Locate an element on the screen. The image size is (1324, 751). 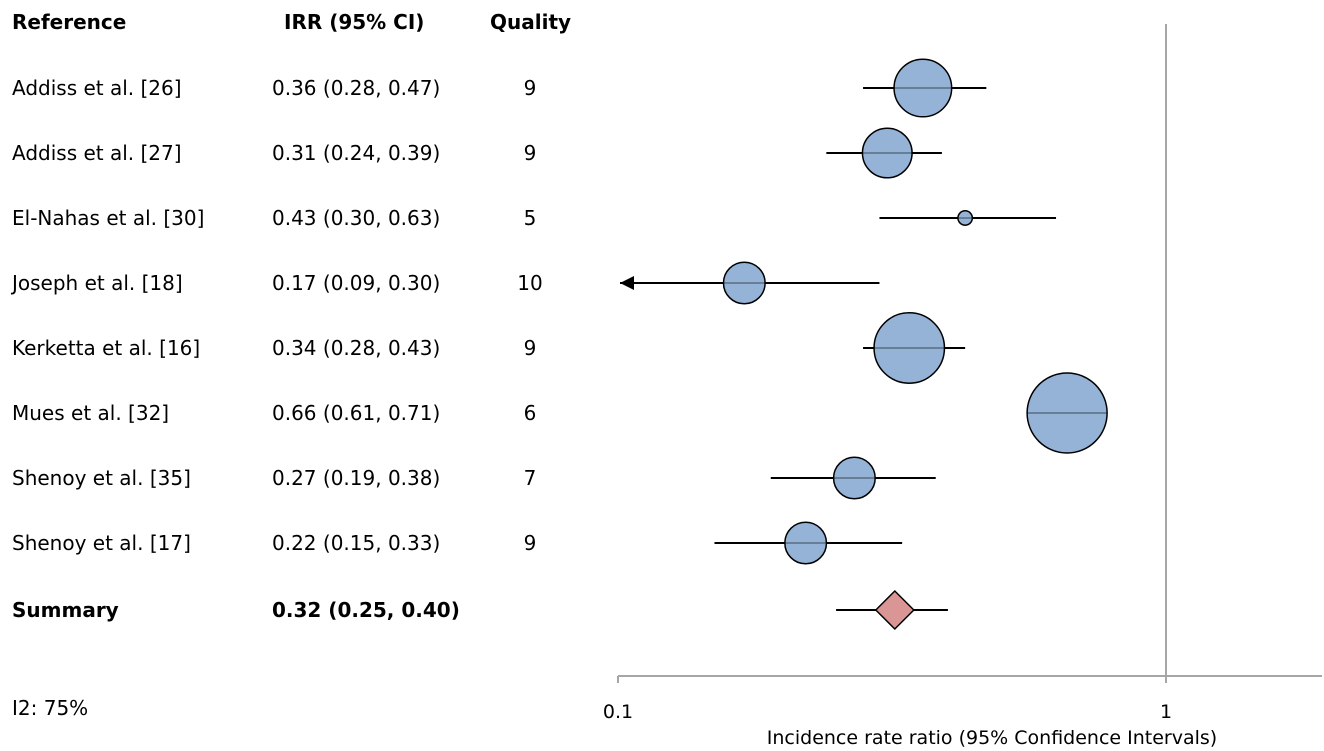
study-reference: Joseph et al. [18] is located at coordinates (97, 283).